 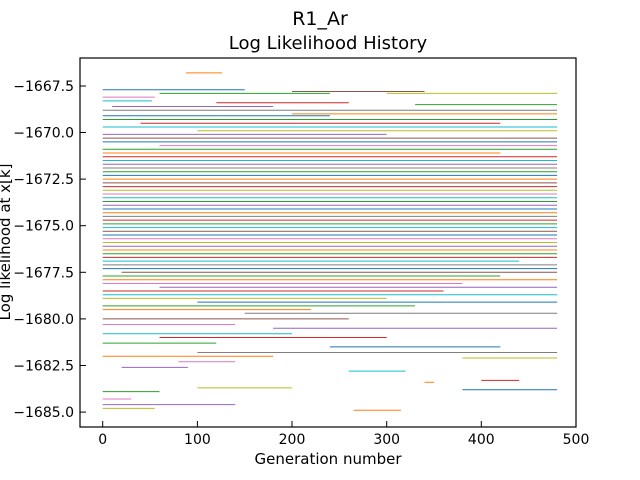 What do you see at coordinates (197, 440) in the screenshot?
I see `x-tick-label: 100` at bounding box center [197, 440].